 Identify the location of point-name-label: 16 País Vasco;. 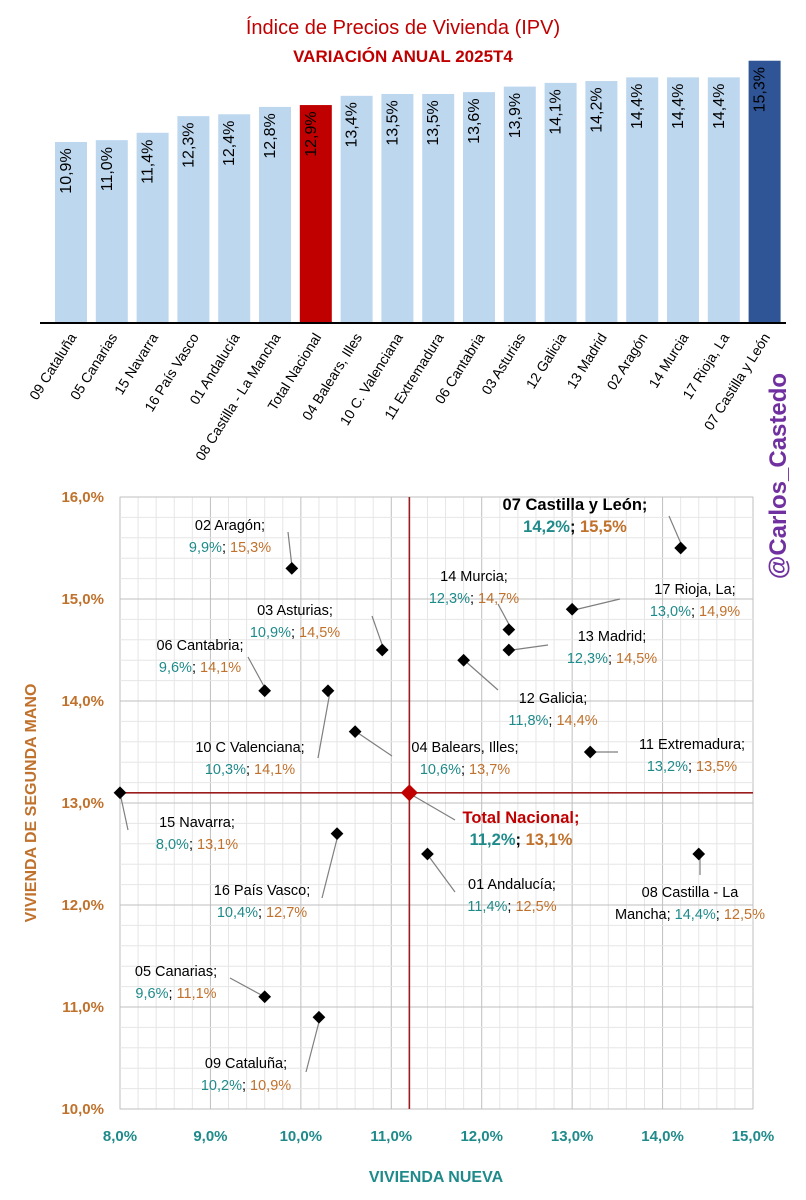
(262, 891).